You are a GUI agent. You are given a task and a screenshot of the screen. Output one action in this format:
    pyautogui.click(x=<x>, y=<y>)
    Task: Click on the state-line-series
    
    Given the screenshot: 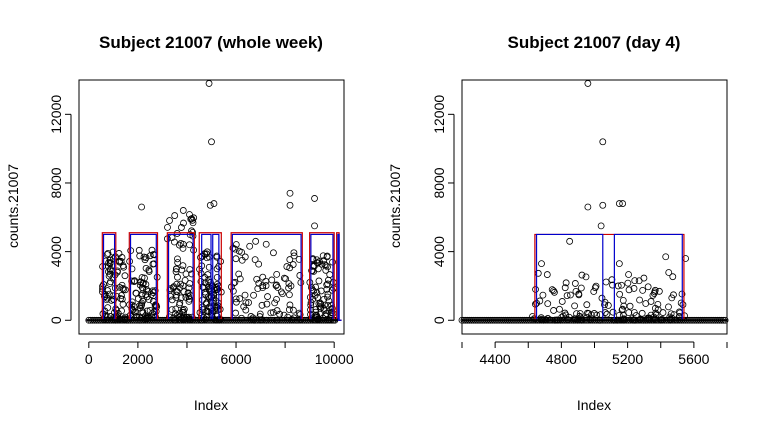 What is the action you would take?
    pyautogui.click(x=594, y=277)
    